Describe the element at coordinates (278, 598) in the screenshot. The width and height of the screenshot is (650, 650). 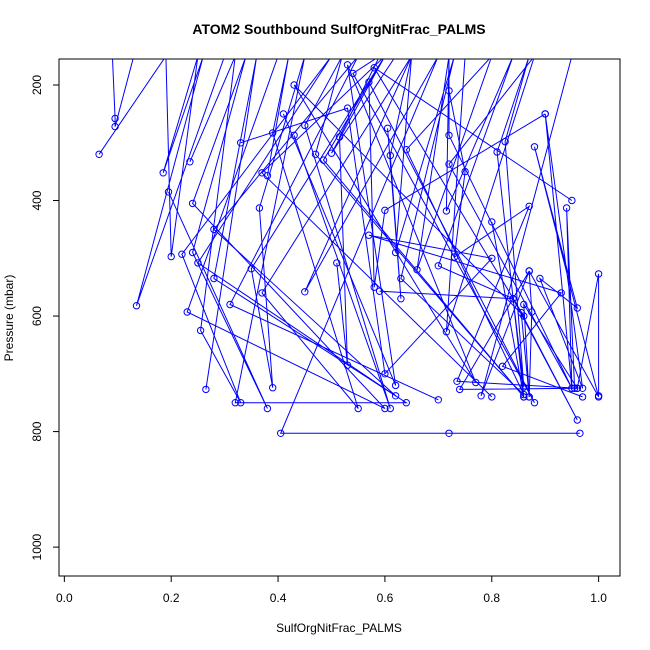
I see `x-tick-label: 0.4` at that location.